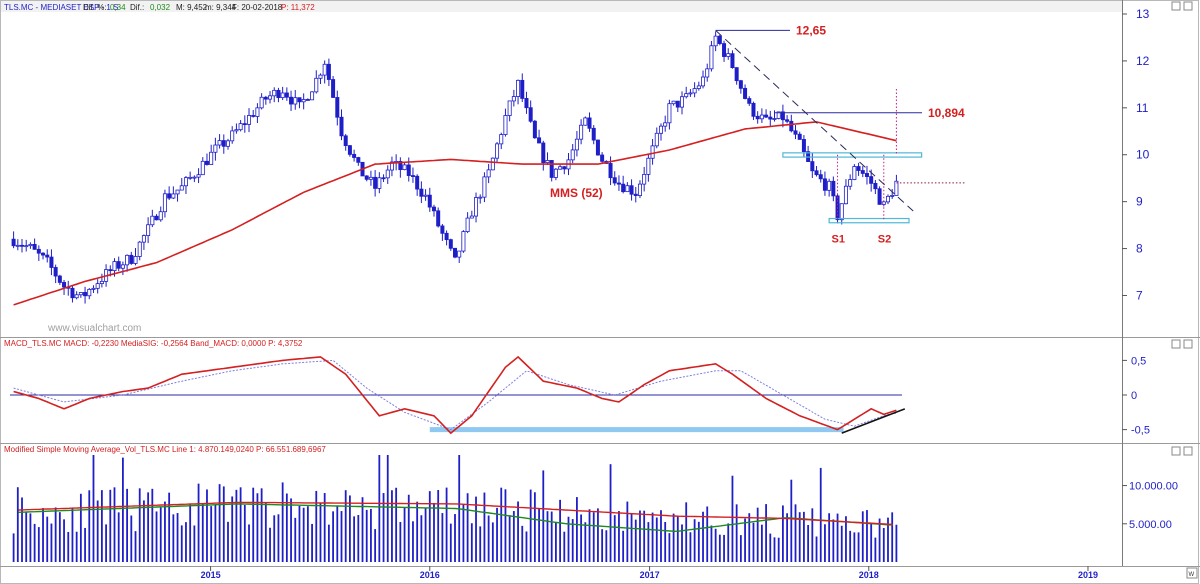 The image size is (1200, 584). What do you see at coordinates (211, 575) in the screenshot?
I see `time-xtick-label: 2015` at bounding box center [211, 575].